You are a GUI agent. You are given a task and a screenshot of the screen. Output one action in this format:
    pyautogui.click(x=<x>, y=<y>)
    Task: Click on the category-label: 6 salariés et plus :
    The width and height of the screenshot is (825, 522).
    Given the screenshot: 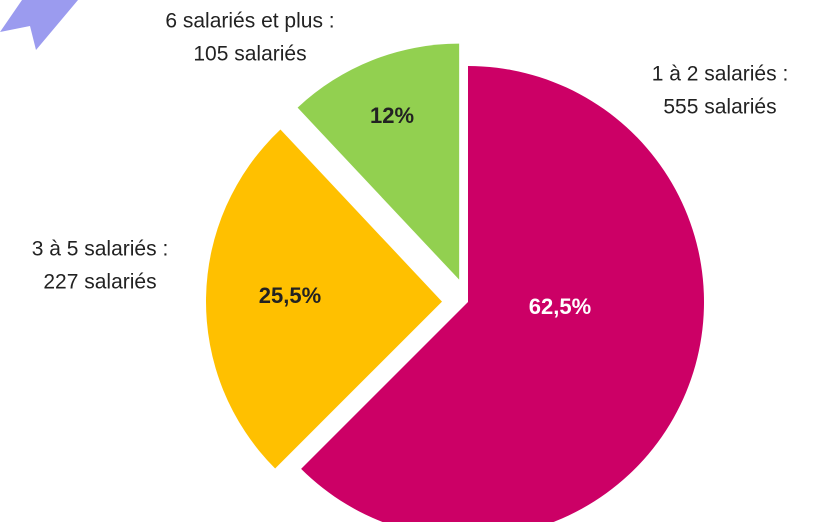 What is the action you would take?
    pyautogui.click(x=249, y=21)
    